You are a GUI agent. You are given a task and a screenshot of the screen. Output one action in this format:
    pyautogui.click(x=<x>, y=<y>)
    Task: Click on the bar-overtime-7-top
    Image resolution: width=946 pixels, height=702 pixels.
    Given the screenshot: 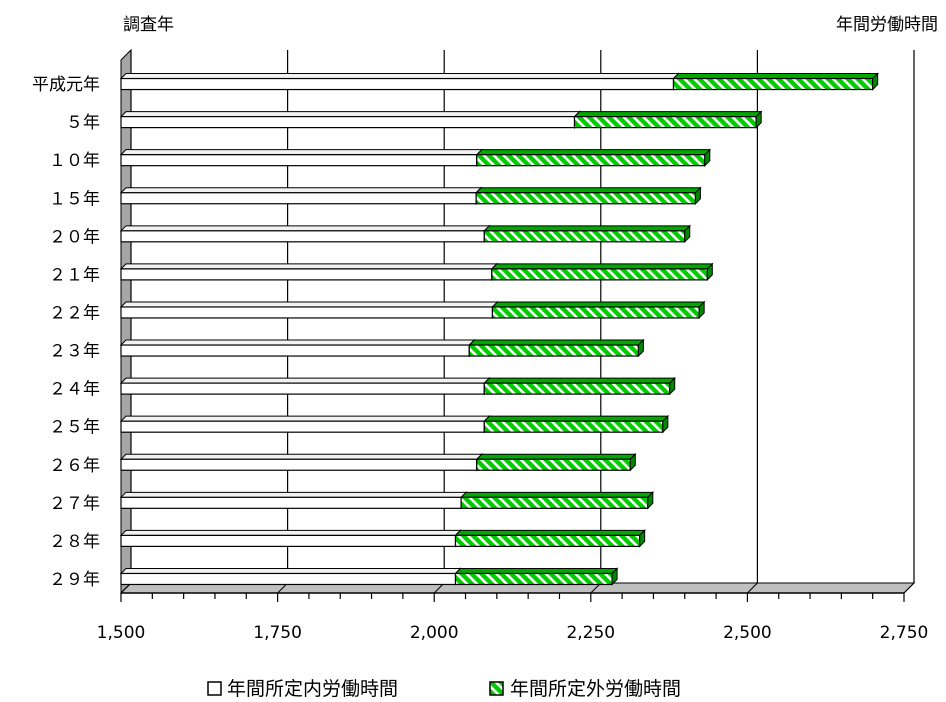 What is the action you would take?
    pyautogui.click(x=556, y=342)
    